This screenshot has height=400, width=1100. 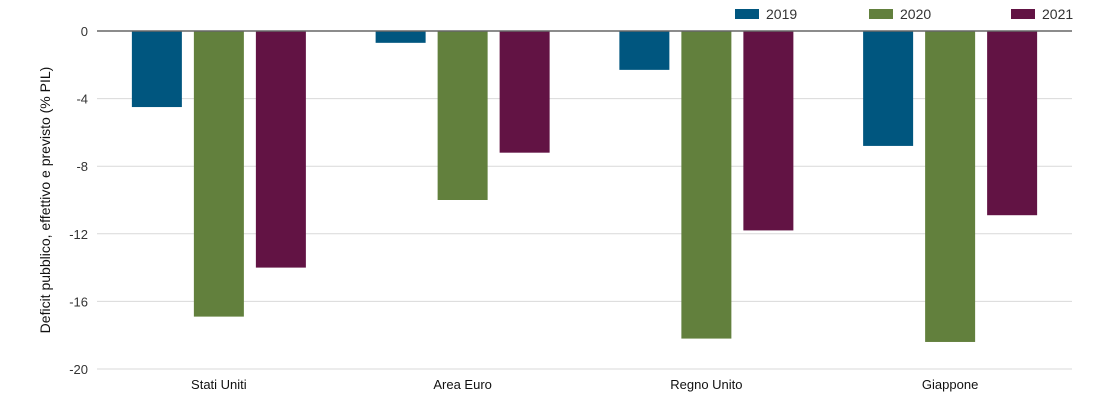 What do you see at coordinates (706, 384) in the screenshot?
I see `x-category-label: Regno Unito` at bounding box center [706, 384].